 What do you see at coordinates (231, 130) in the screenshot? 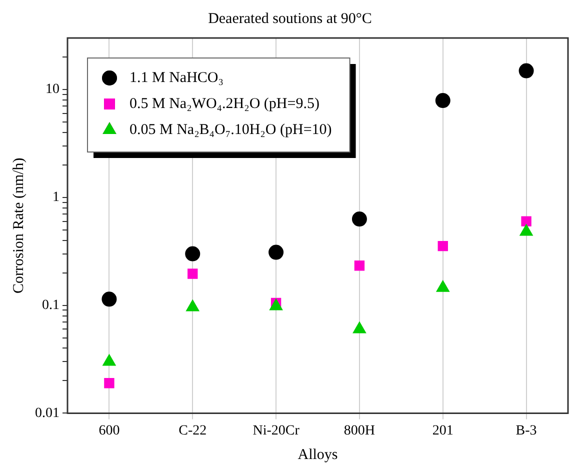
I see `legend-label: 0.05 M Na₂B₄O₇.10H₂O (pH=10)` at bounding box center [231, 130].